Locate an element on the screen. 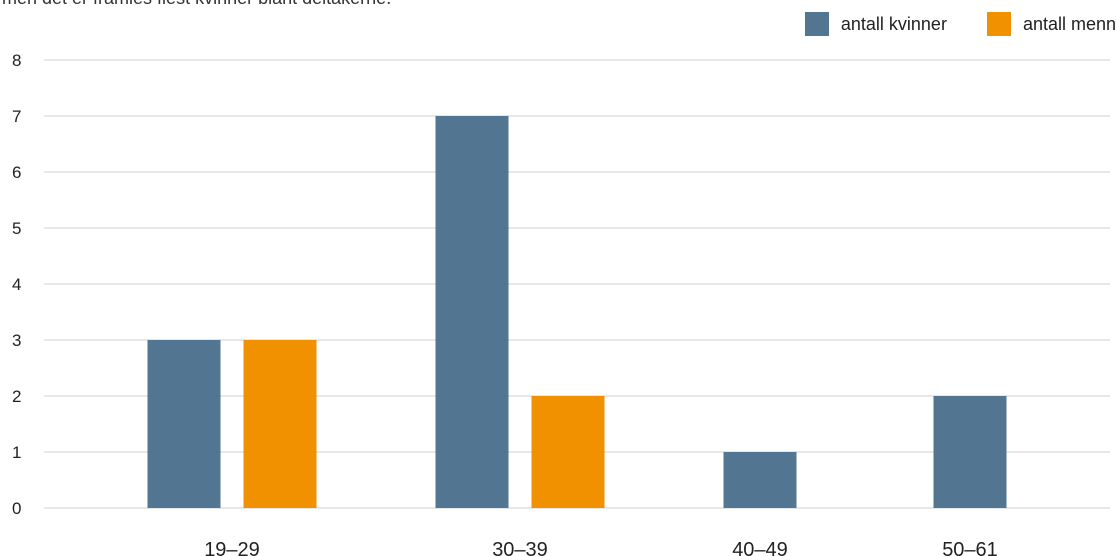  legend-swatch-men is located at coordinates (998, 24).